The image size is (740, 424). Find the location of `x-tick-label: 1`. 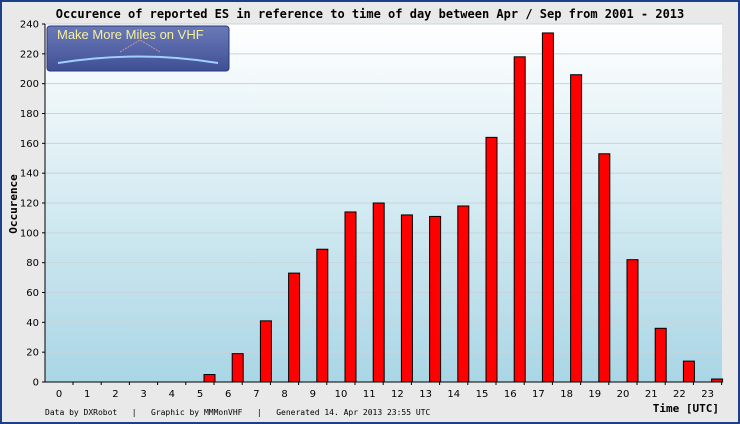

x-tick-label: 1 is located at coordinates (87, 394).